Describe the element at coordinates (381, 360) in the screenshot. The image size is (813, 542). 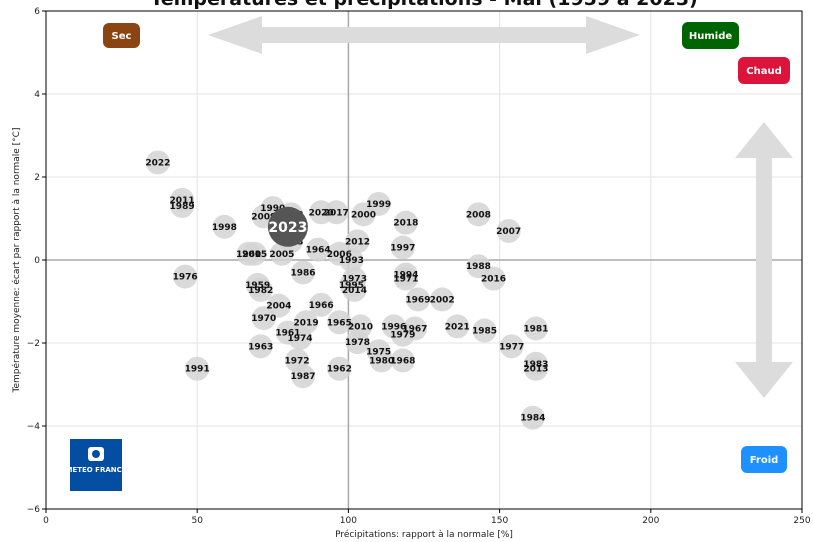
I see `point-1980` at that location.